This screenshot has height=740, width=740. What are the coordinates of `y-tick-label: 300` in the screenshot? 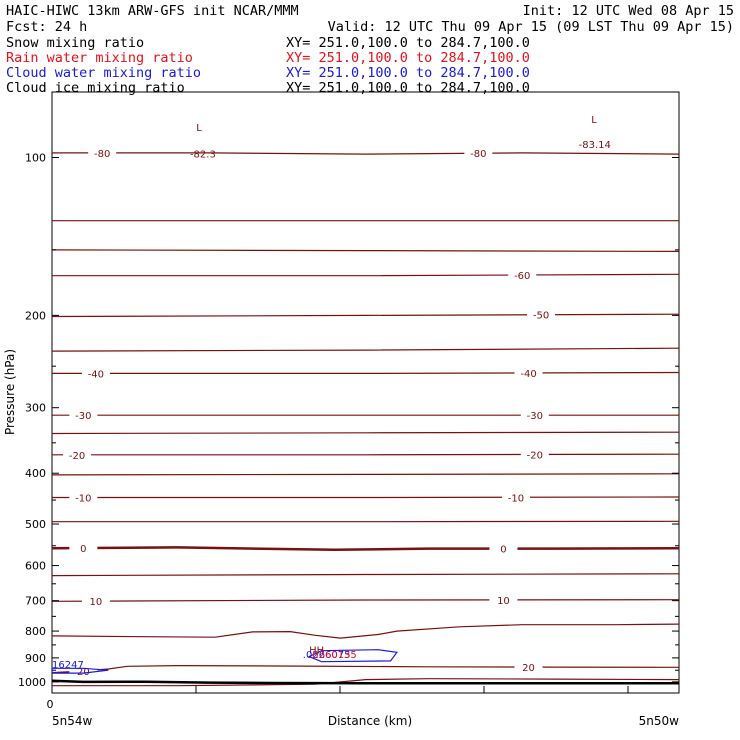 It's located at (35, 408).